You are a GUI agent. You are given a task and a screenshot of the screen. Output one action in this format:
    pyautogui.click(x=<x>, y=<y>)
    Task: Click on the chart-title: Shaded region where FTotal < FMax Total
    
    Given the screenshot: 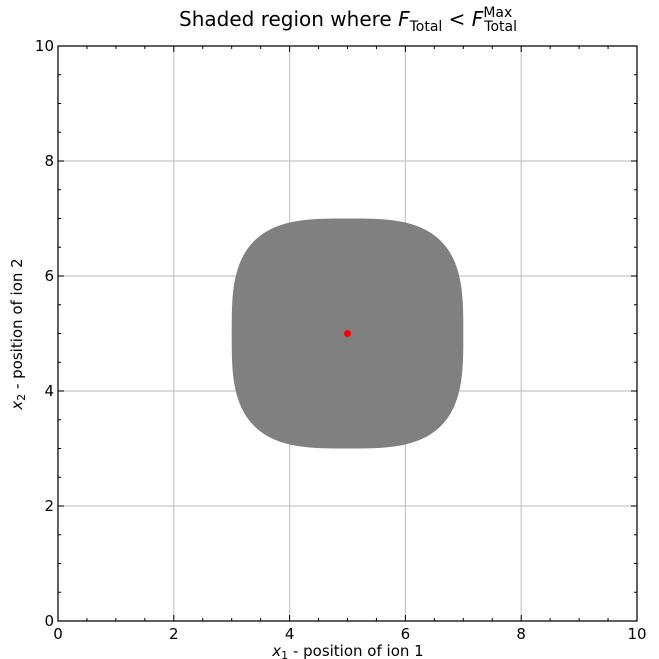 What is the action you would take?
    pyautogui.click(x=348, y=20)
    